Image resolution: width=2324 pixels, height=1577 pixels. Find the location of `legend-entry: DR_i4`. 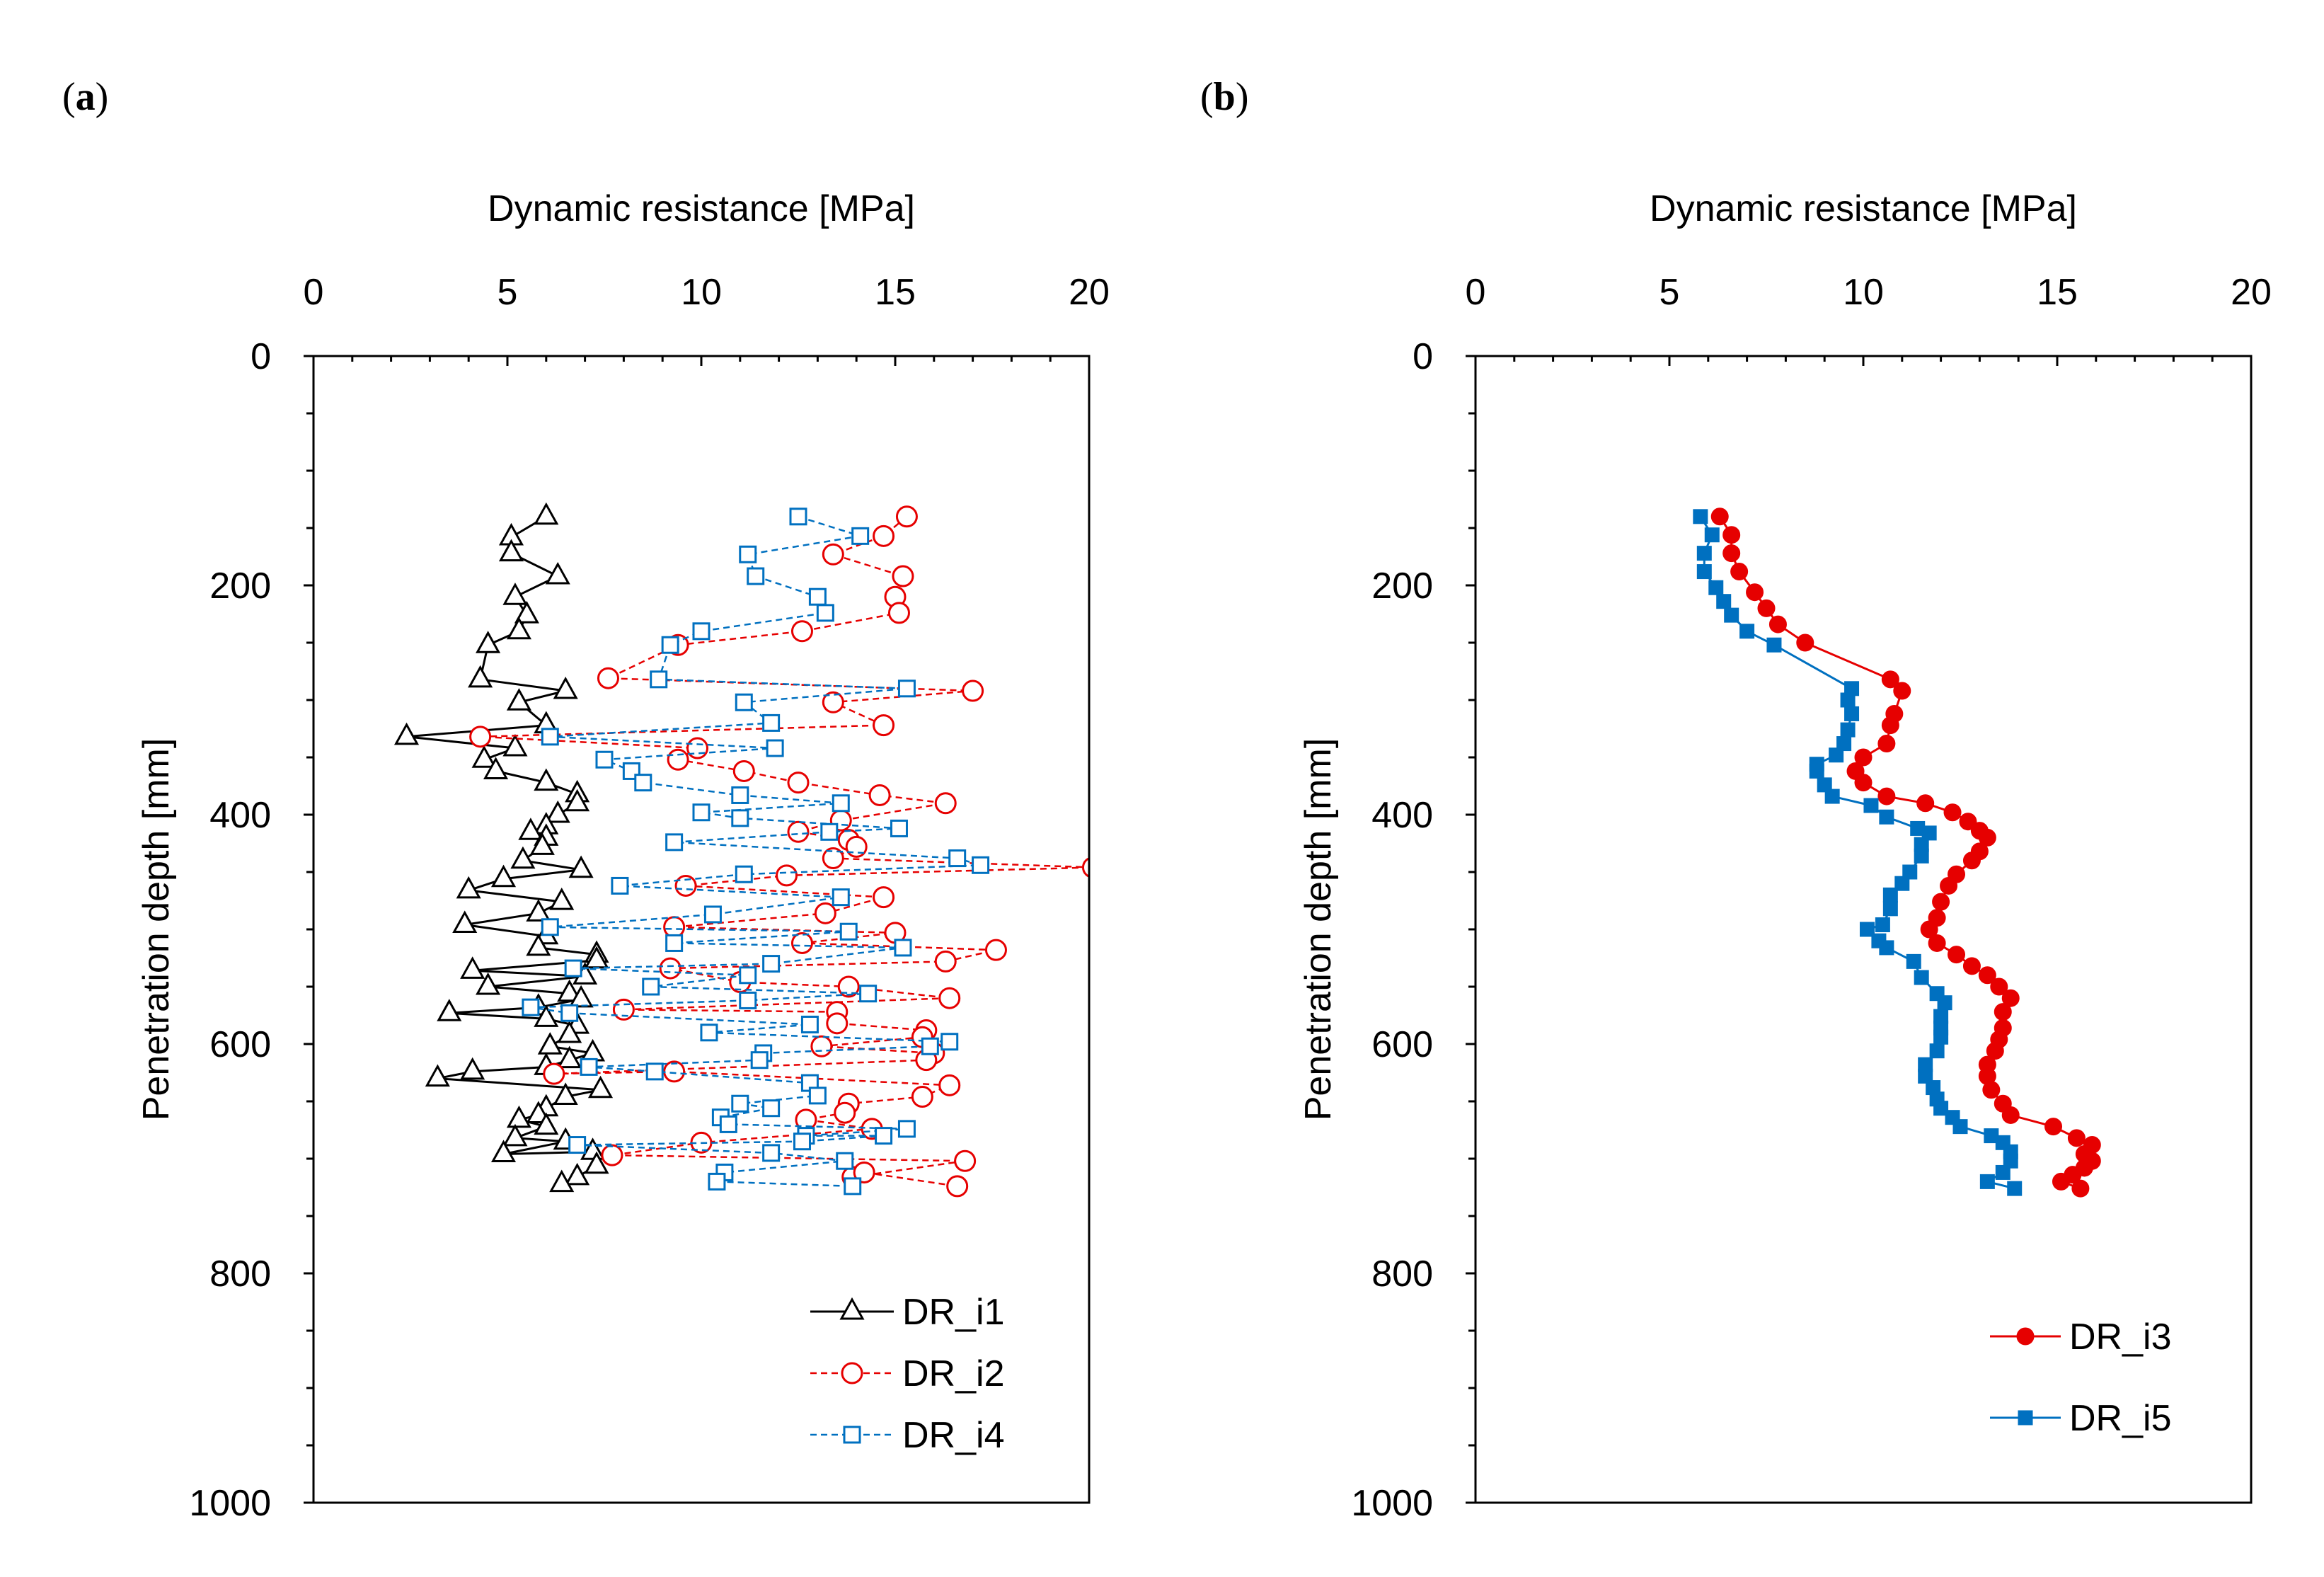

legend-entry: DR_i4 is located at coordinates (907, 1435).